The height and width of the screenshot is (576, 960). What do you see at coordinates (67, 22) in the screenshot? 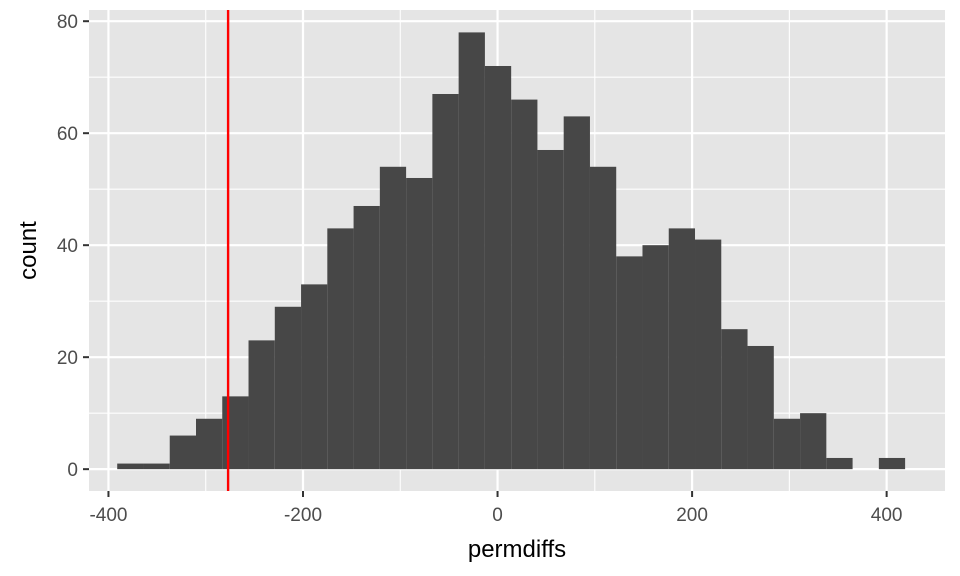
I see `y-tick-label: 80` at bounding box center [67, 22].